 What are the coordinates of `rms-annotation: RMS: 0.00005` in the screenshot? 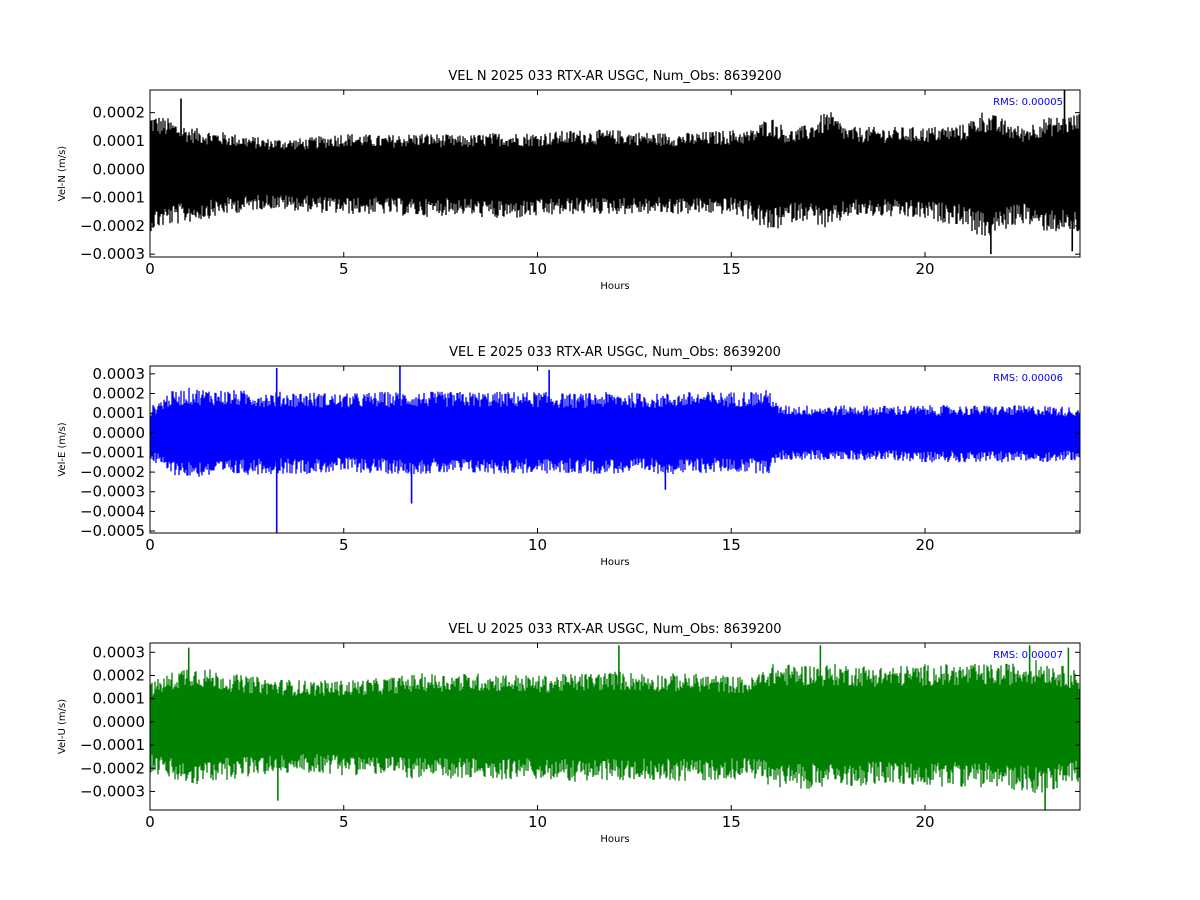 It's located at (1028, 102).